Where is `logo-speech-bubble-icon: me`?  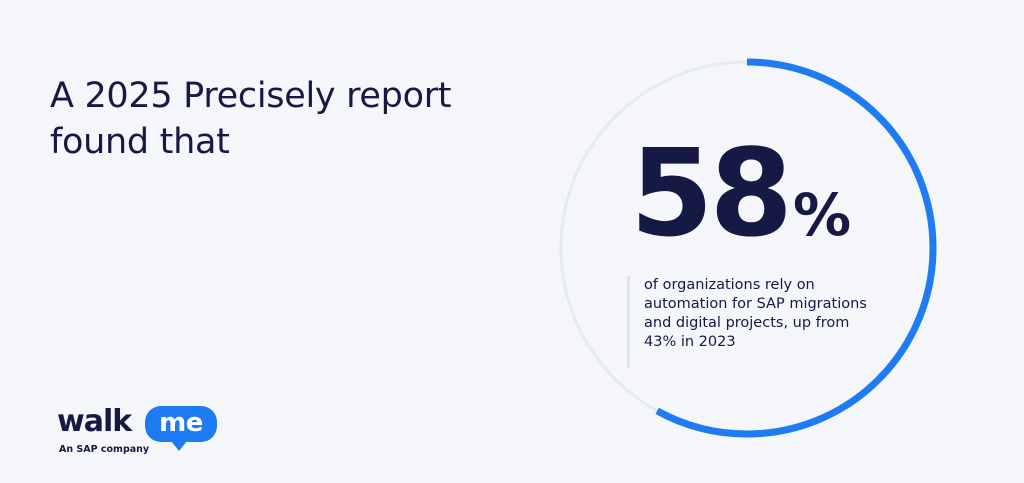
logo-speech-bubble-icon: me is located at coordinates (181, 428).